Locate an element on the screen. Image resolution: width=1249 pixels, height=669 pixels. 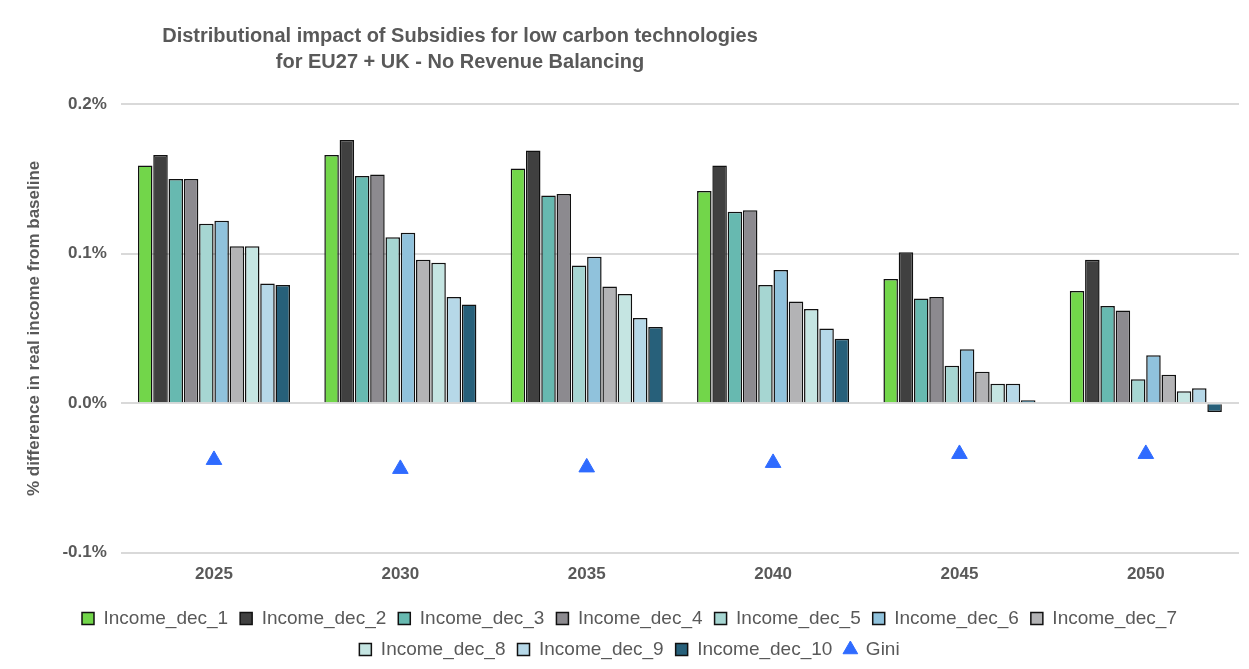
y-axis-title: % difference in real income from baseline is located at coordinates (33, 328).